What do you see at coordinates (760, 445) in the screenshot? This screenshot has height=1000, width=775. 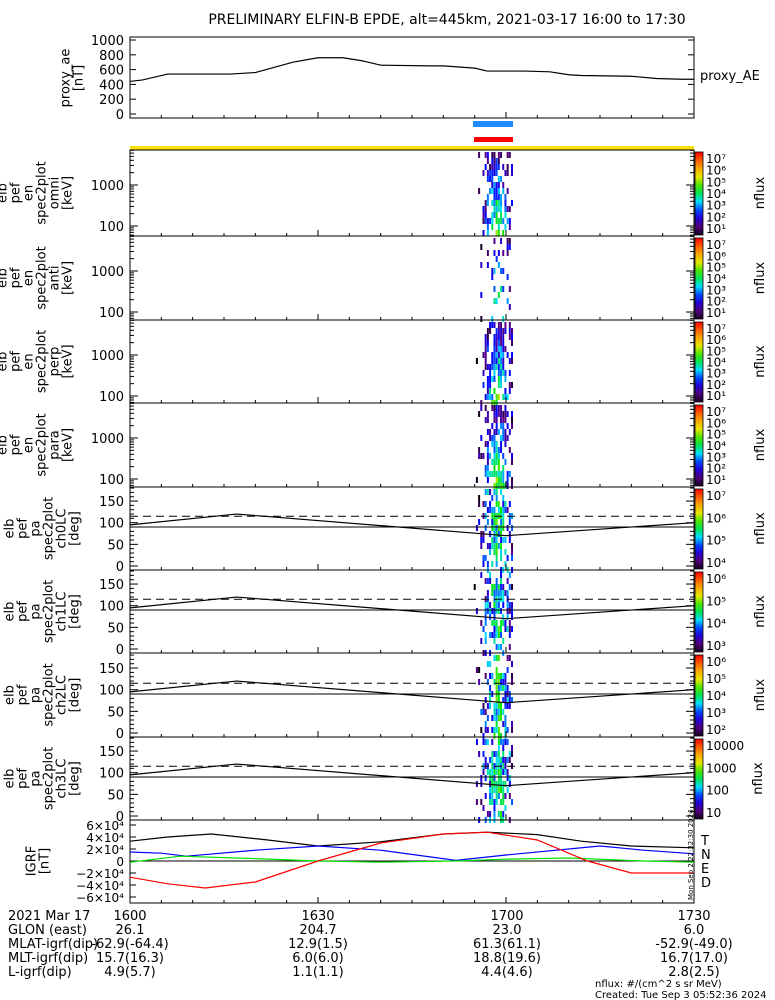 I see `colorbar-label-text: nflux` at bounding box center [760, 445].